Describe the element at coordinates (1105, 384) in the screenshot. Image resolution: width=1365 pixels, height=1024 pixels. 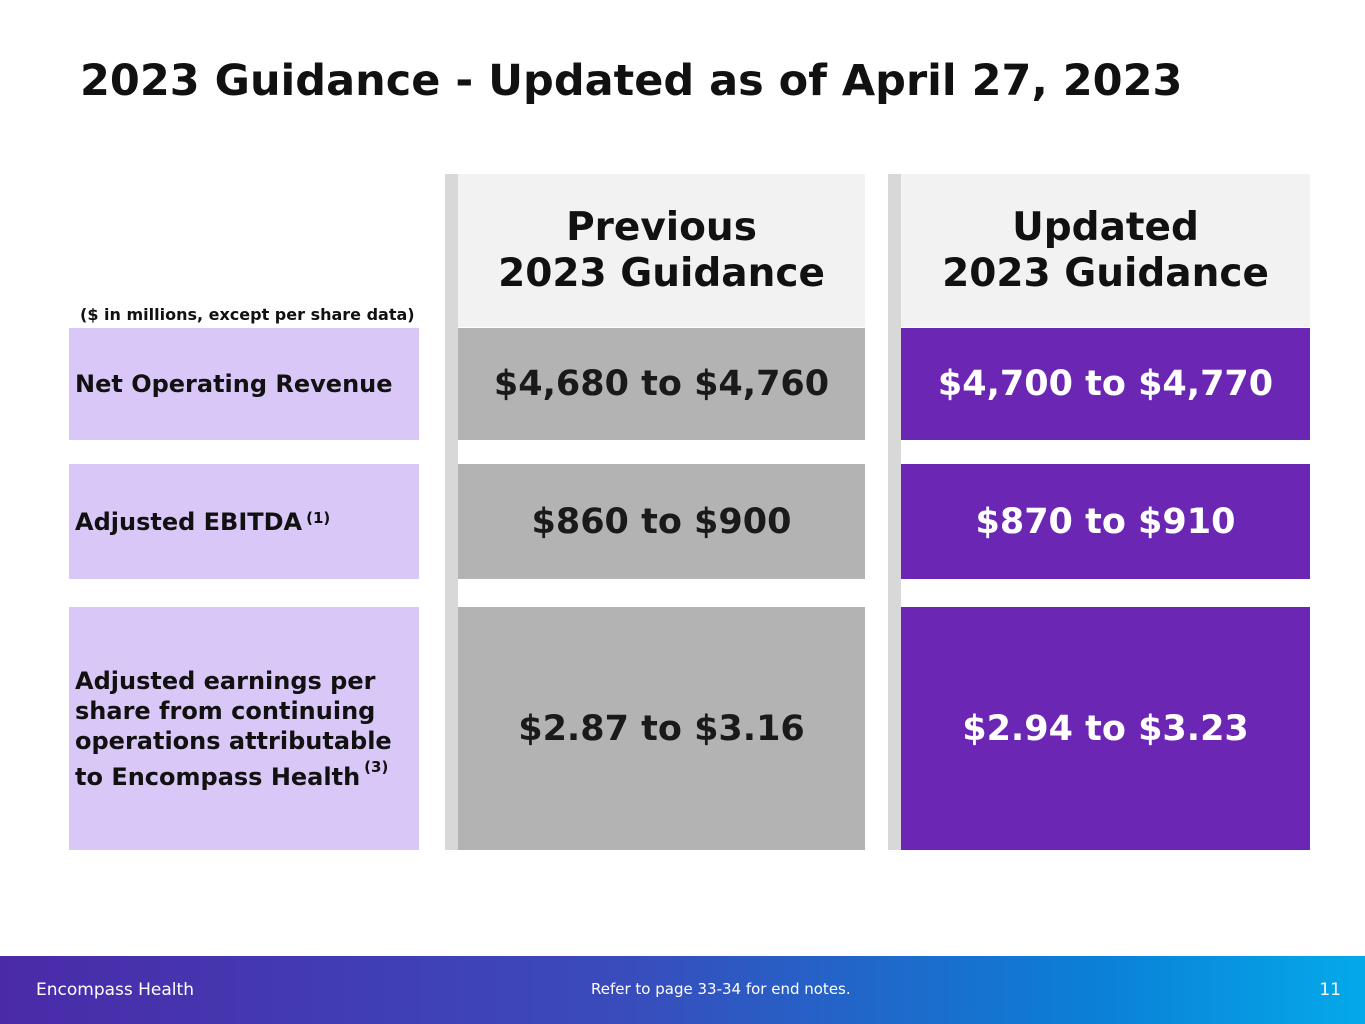
I see `updated-net-operating-revenue: $4,700 to $4,770` at that location.